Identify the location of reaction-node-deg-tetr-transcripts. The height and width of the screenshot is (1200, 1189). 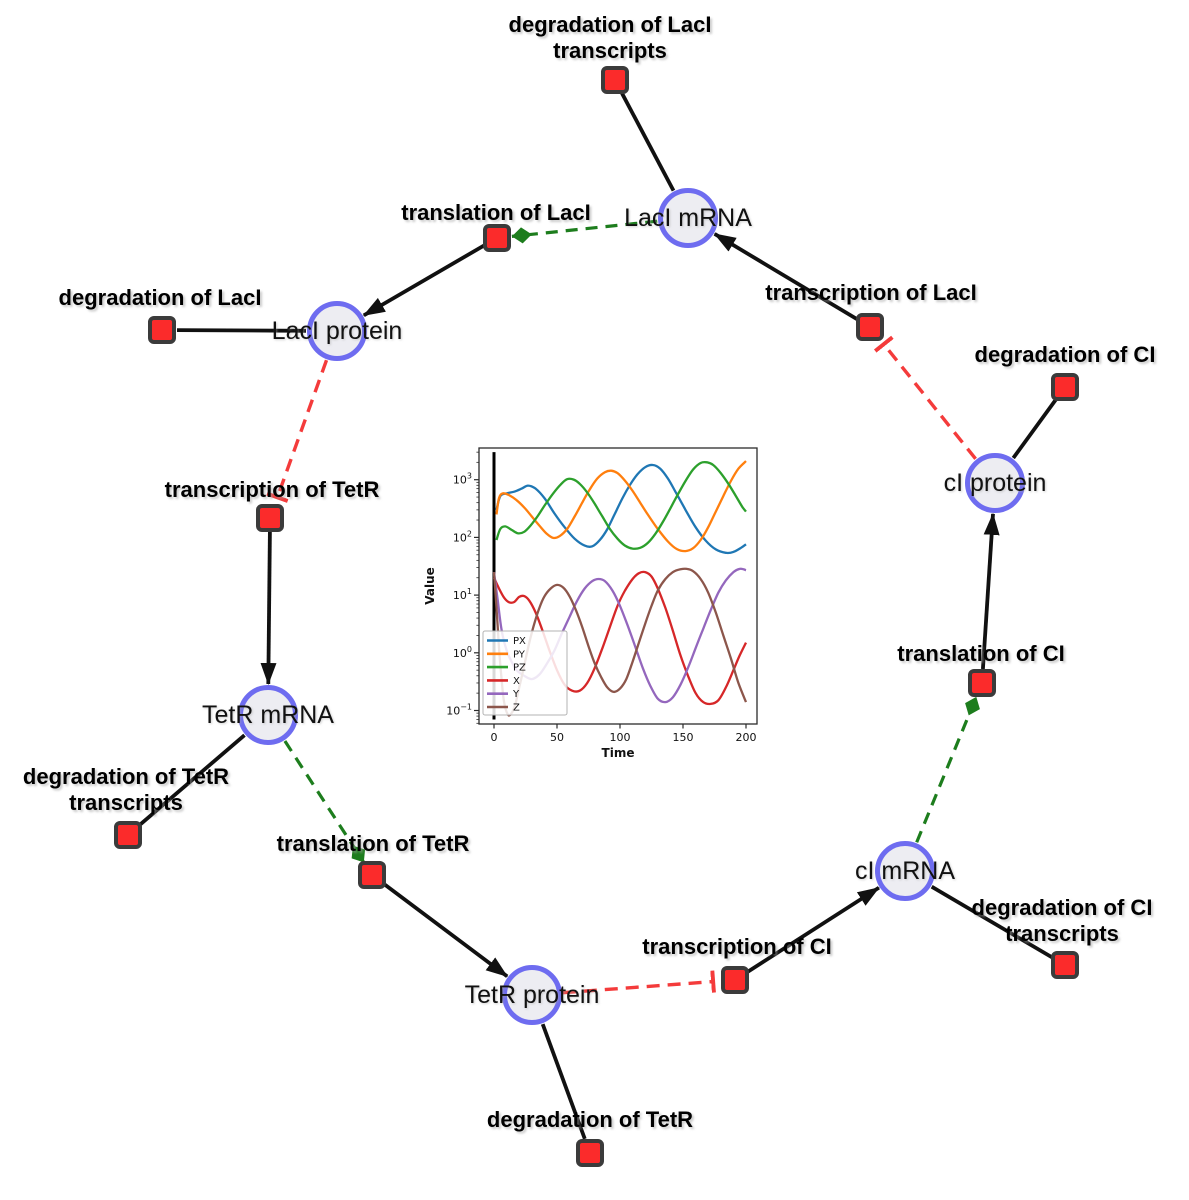
(128, 835).